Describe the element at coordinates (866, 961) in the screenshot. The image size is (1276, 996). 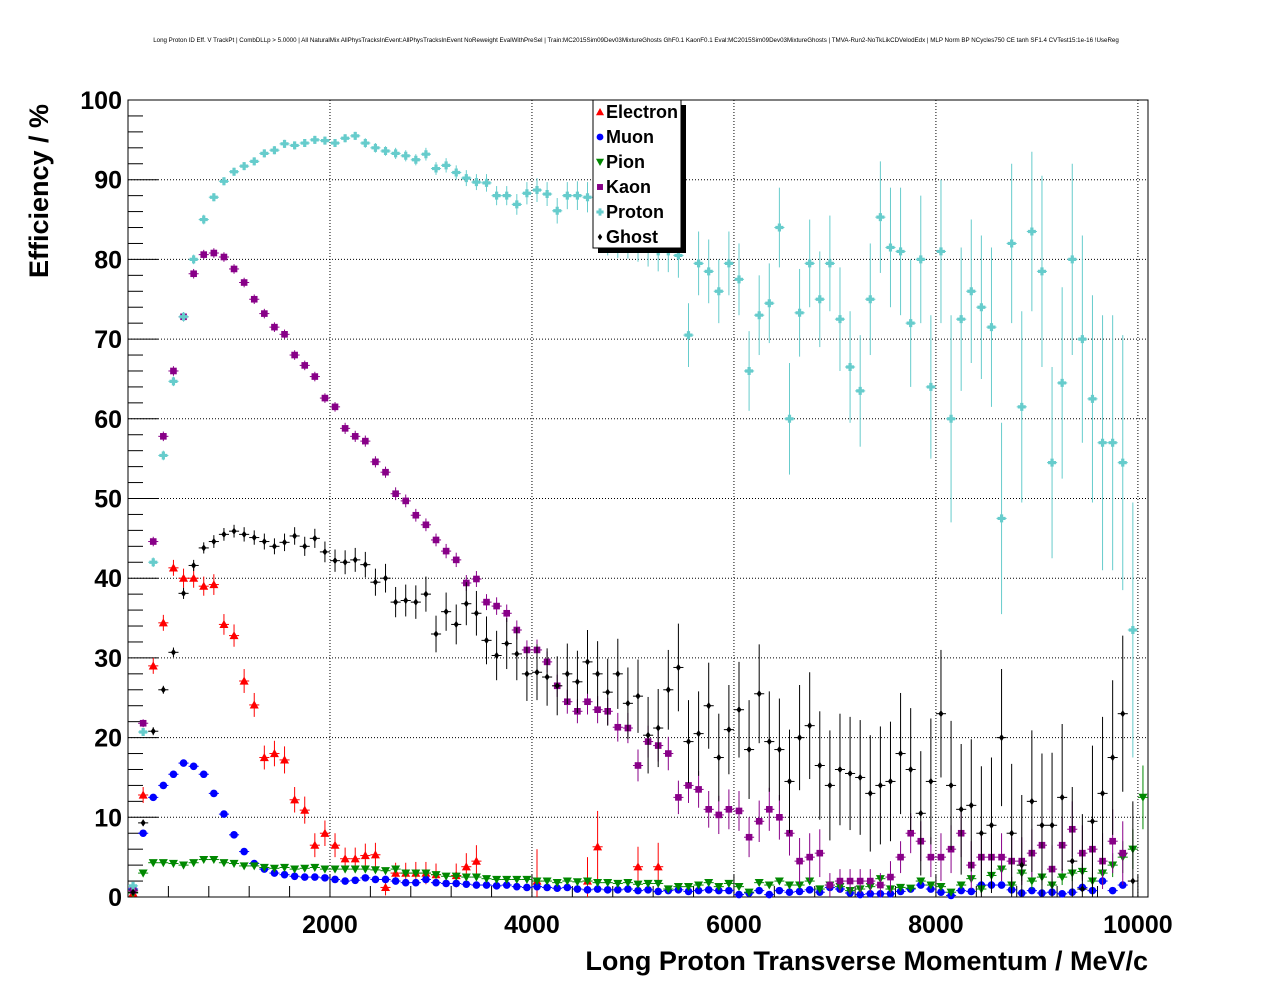
I see `x-axis-title: Long Proton Transverse Momentum / MeV/c` at that location.